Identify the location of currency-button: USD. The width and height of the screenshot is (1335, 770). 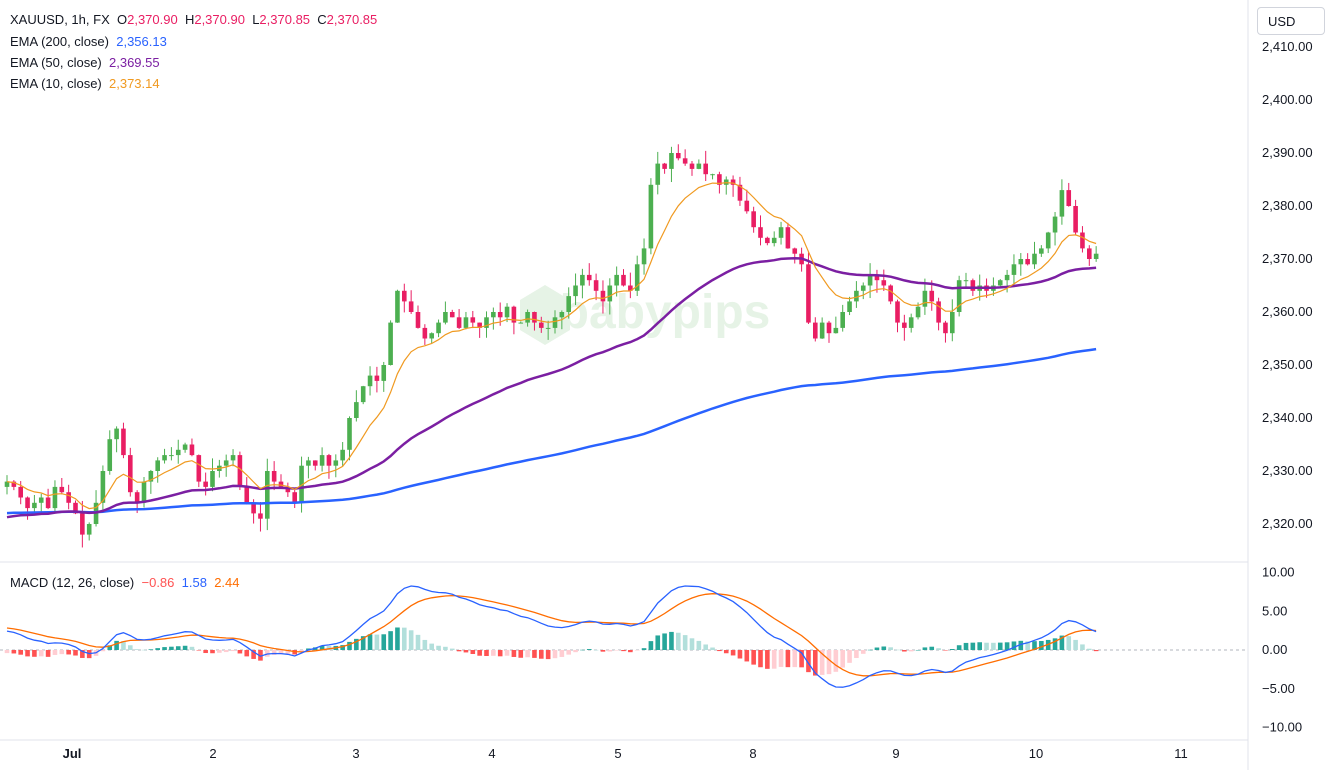
(1291, 21).